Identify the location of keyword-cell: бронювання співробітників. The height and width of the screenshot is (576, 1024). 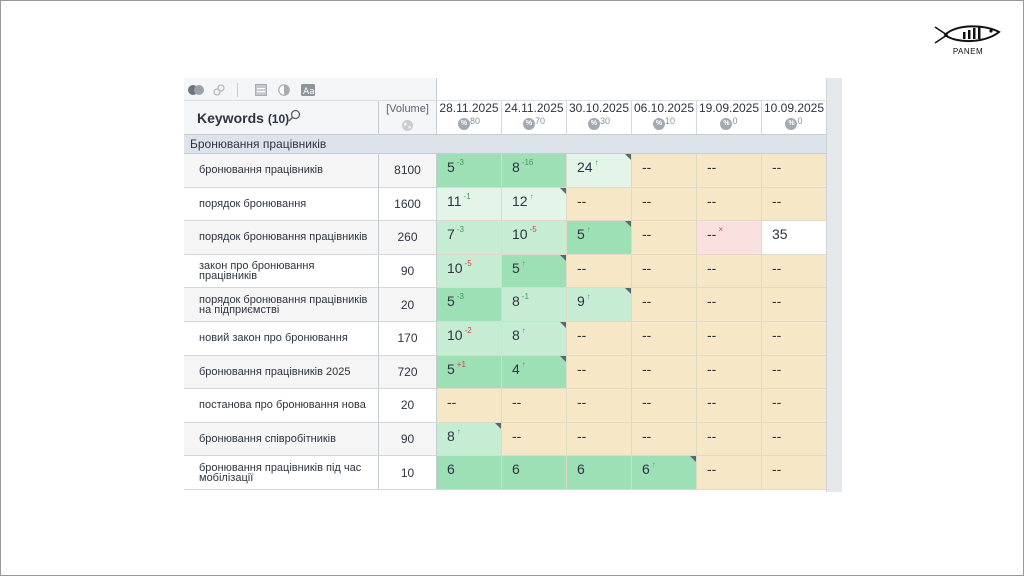
(281, 439).